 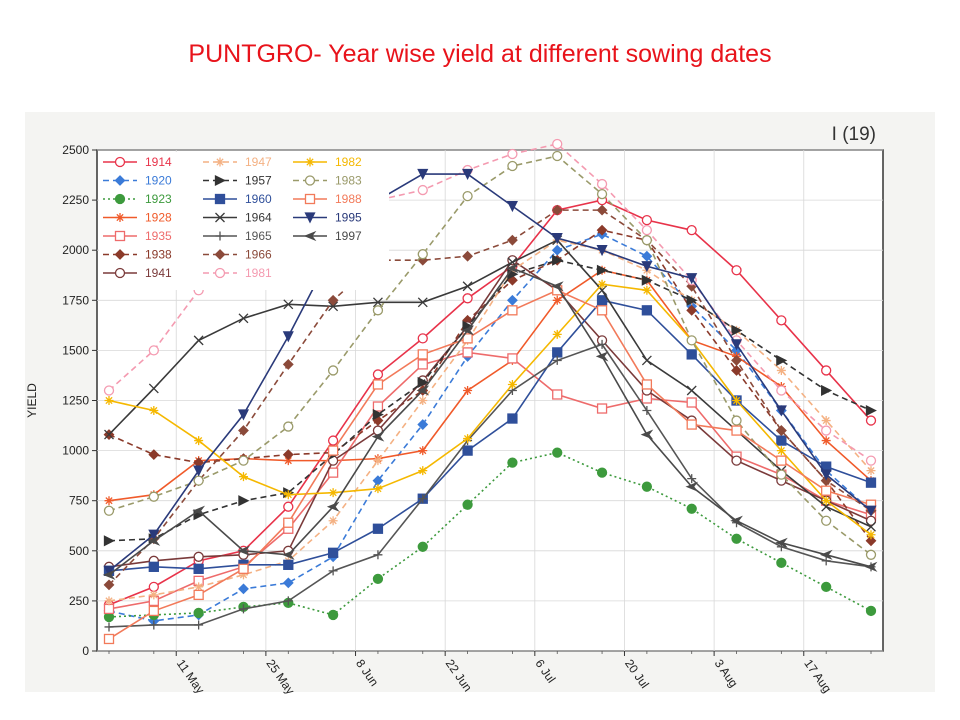 I want to click on legend-label: 1923, so click(x=158, y=199).